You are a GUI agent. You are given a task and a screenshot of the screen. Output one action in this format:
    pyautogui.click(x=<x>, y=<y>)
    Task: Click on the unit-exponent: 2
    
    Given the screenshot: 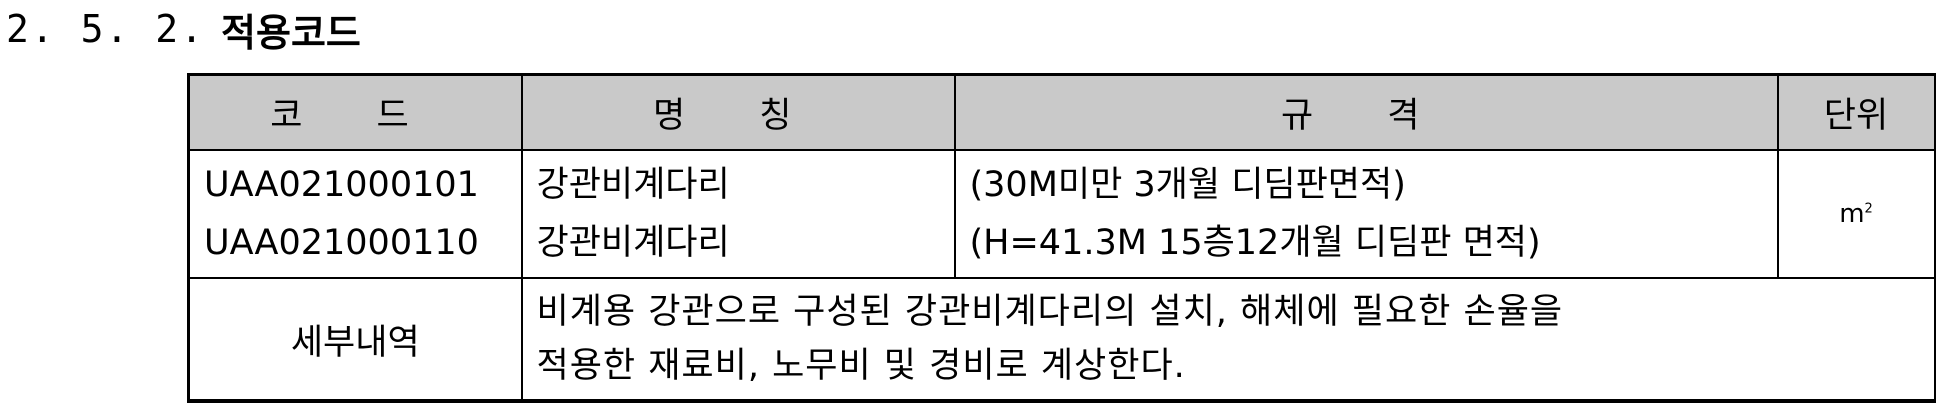 What is the action you would take?
    pyautogui.click(x=1868, y=209)
    